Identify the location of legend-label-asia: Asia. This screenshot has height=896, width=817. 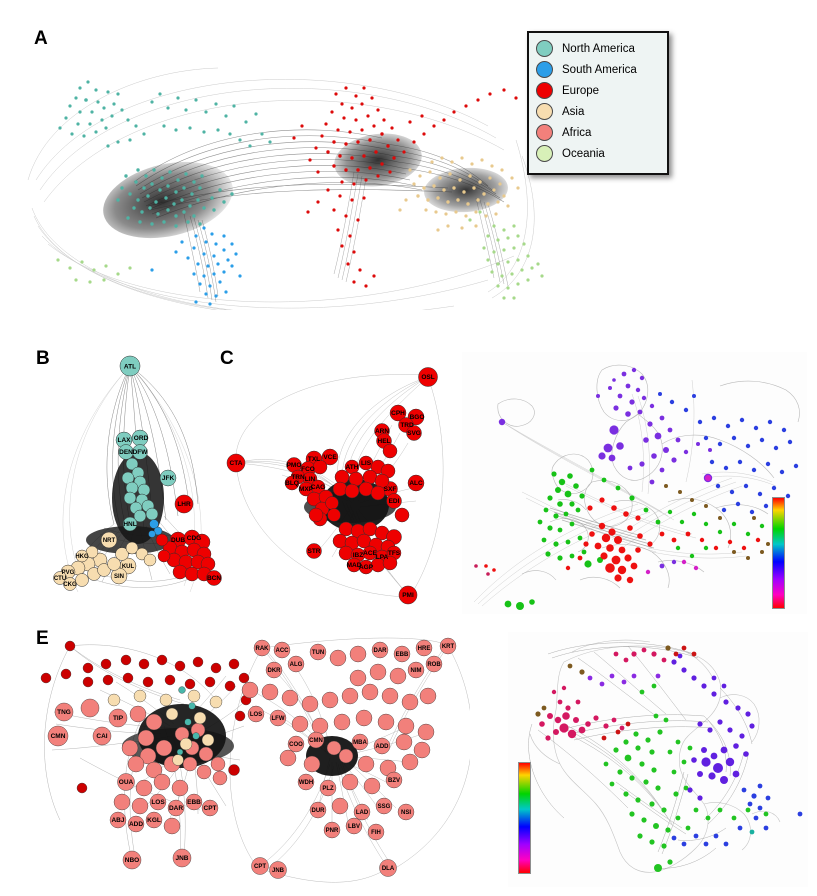
(573, 111).